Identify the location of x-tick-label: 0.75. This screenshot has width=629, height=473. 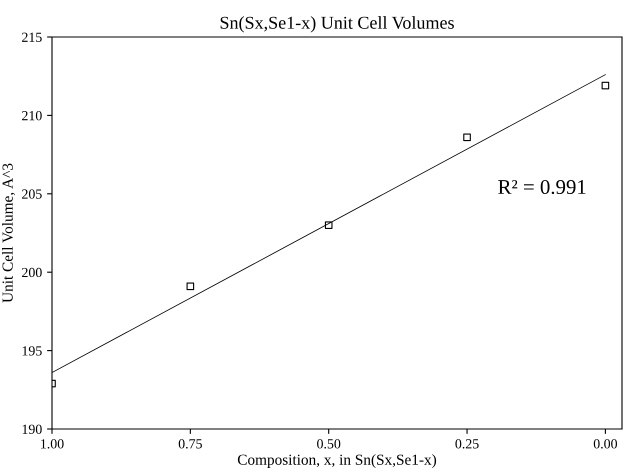
(190, 444).